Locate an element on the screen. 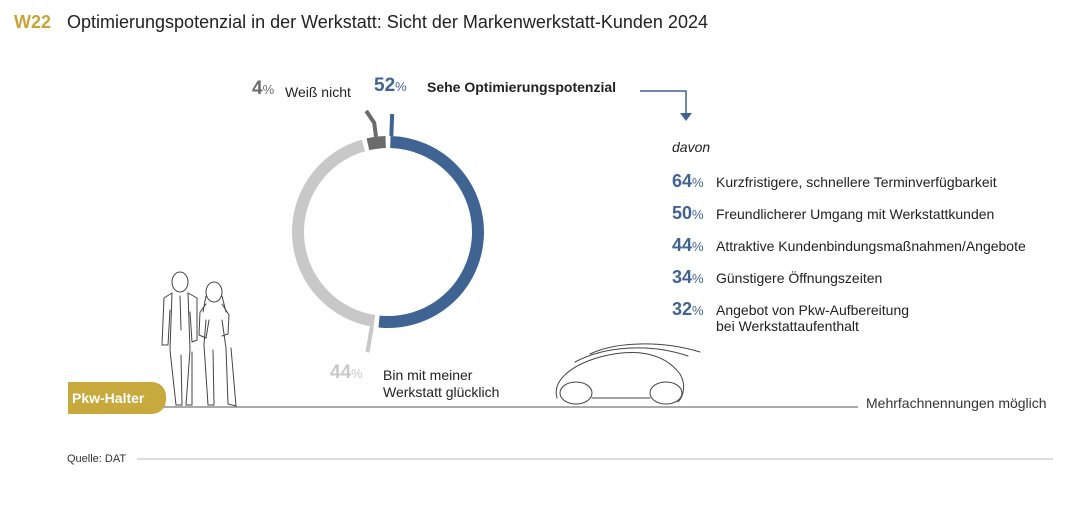  slice-gluecklich-label-line2: Werkstatt glücklich is located at coordinates (441, 392).